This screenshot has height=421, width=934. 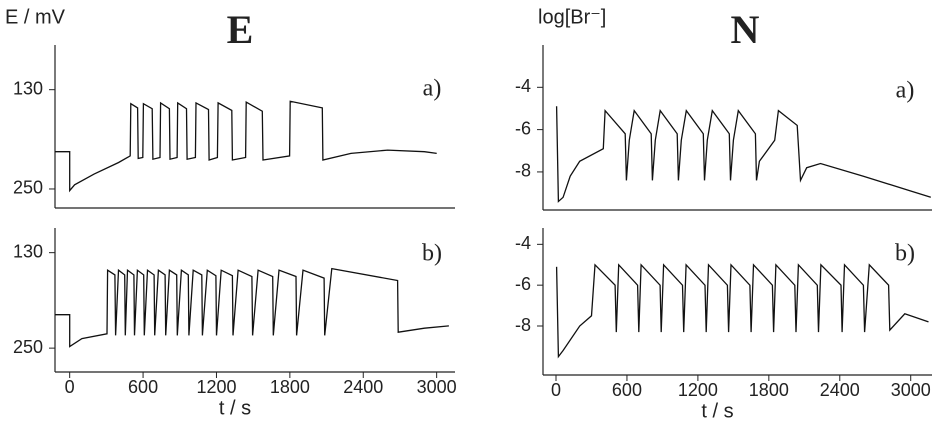 I want to click on y-axis-label: E / mV, so click(x=35, y=17).